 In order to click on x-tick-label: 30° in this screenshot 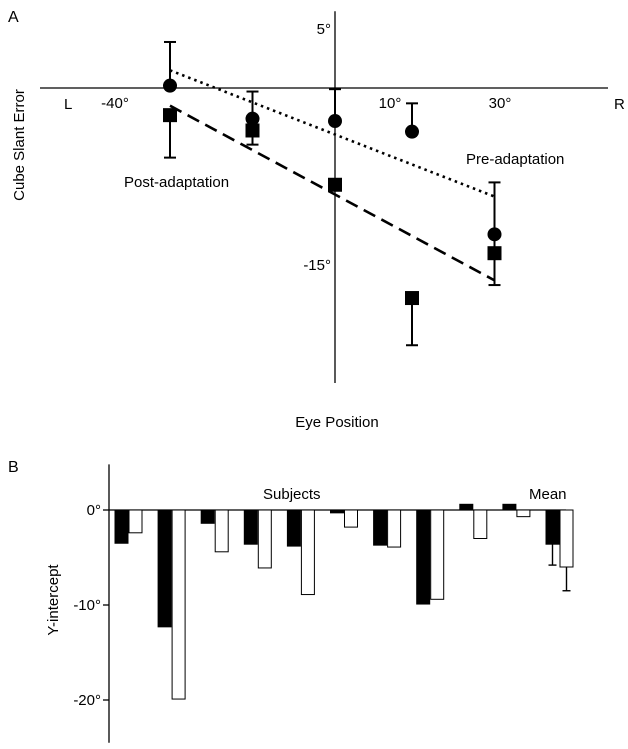, I will do `click(500, 103)`.